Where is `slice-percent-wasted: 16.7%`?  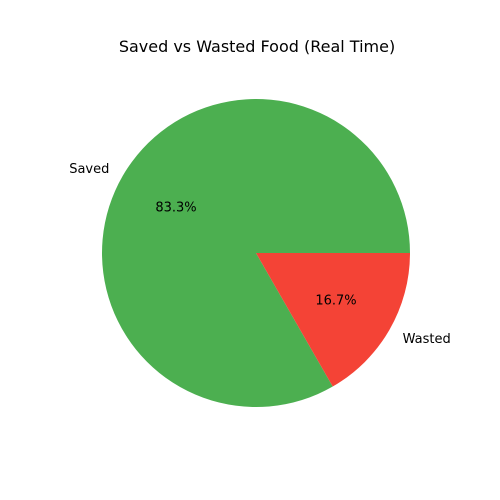
slice-percent-wasted: 16.7% is located at coordinates (335, 300).